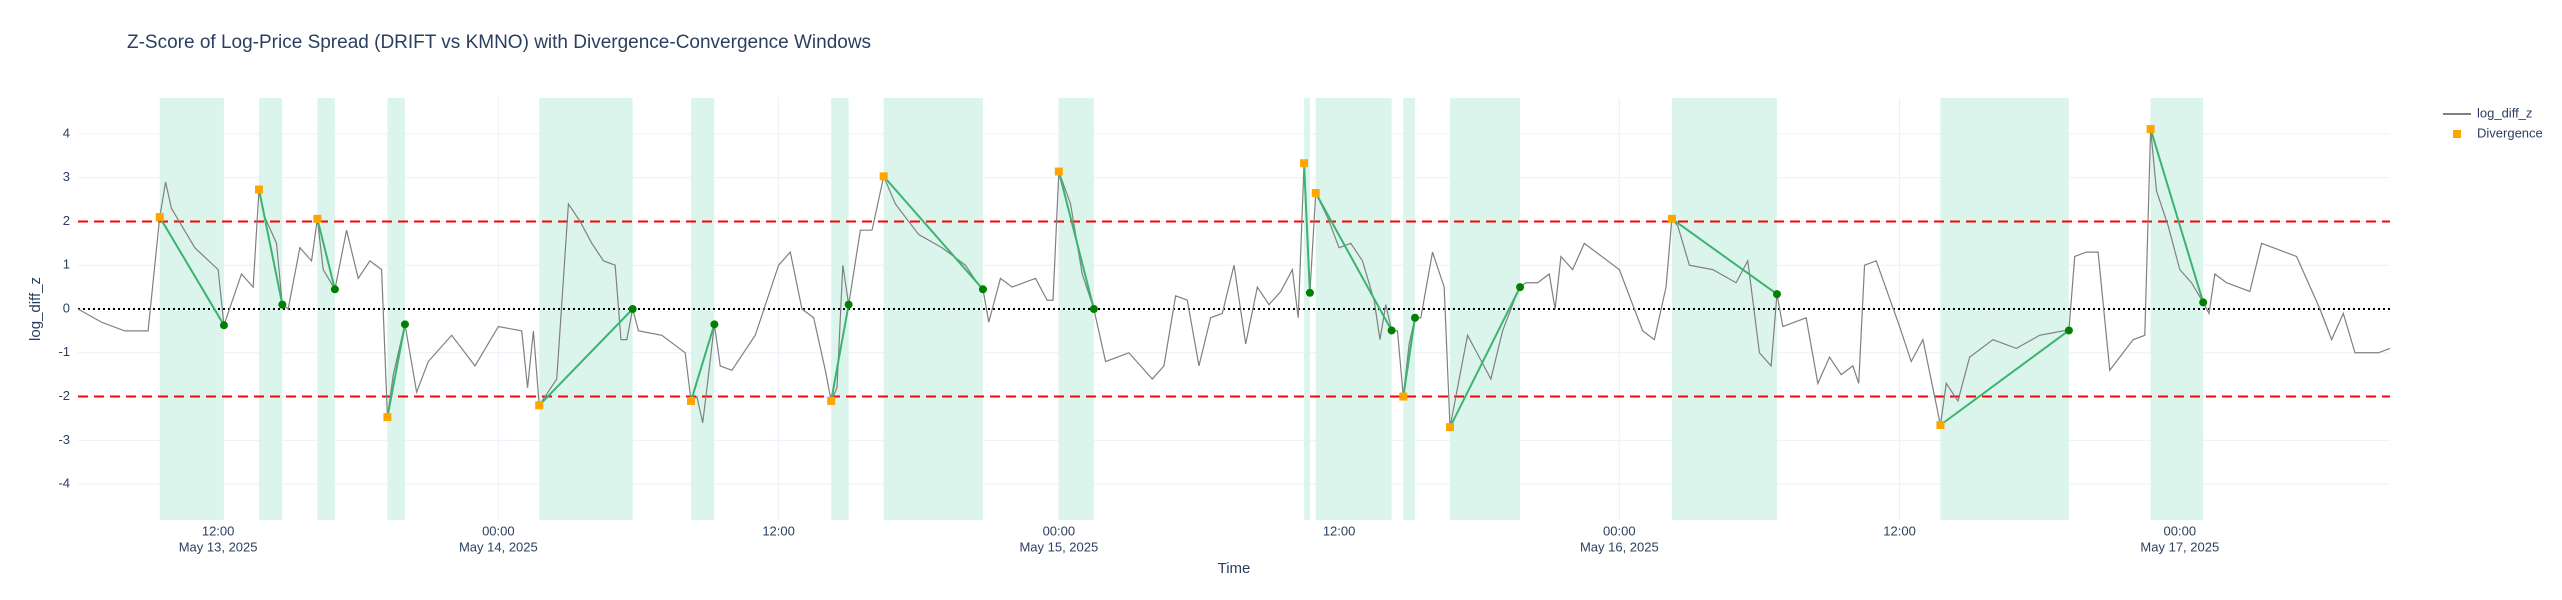  What do you see at coordinates (66, 176) in the screenshot?
I see `y-tick-label: 3` at bounding box center [66, 176].